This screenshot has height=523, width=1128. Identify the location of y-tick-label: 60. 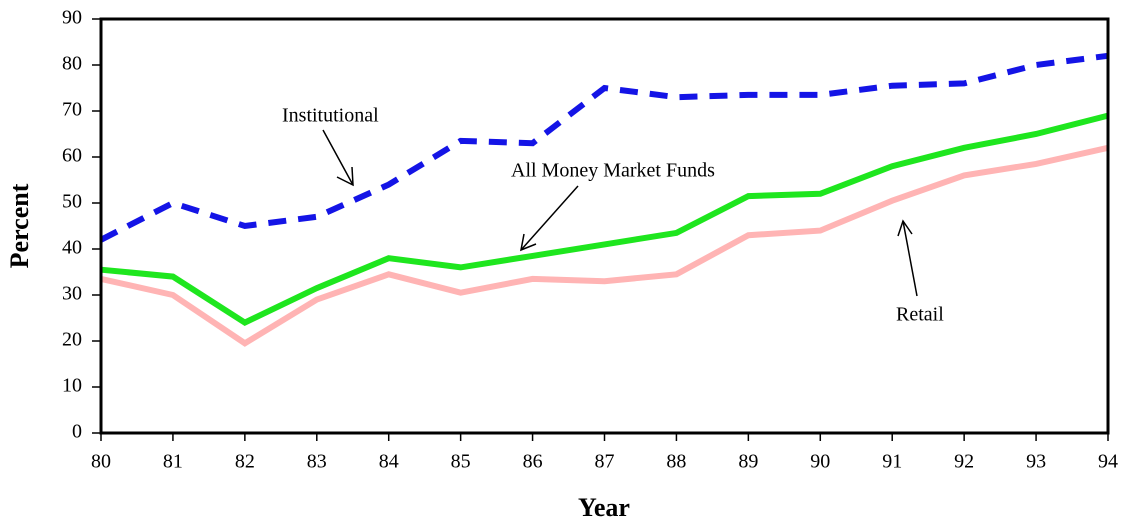
(72, 156).